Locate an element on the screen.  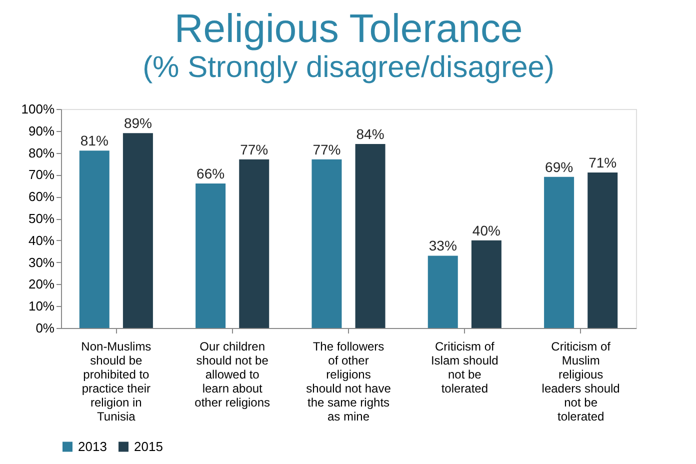
legend-label: 2013 is located at coordinates (92, 446).